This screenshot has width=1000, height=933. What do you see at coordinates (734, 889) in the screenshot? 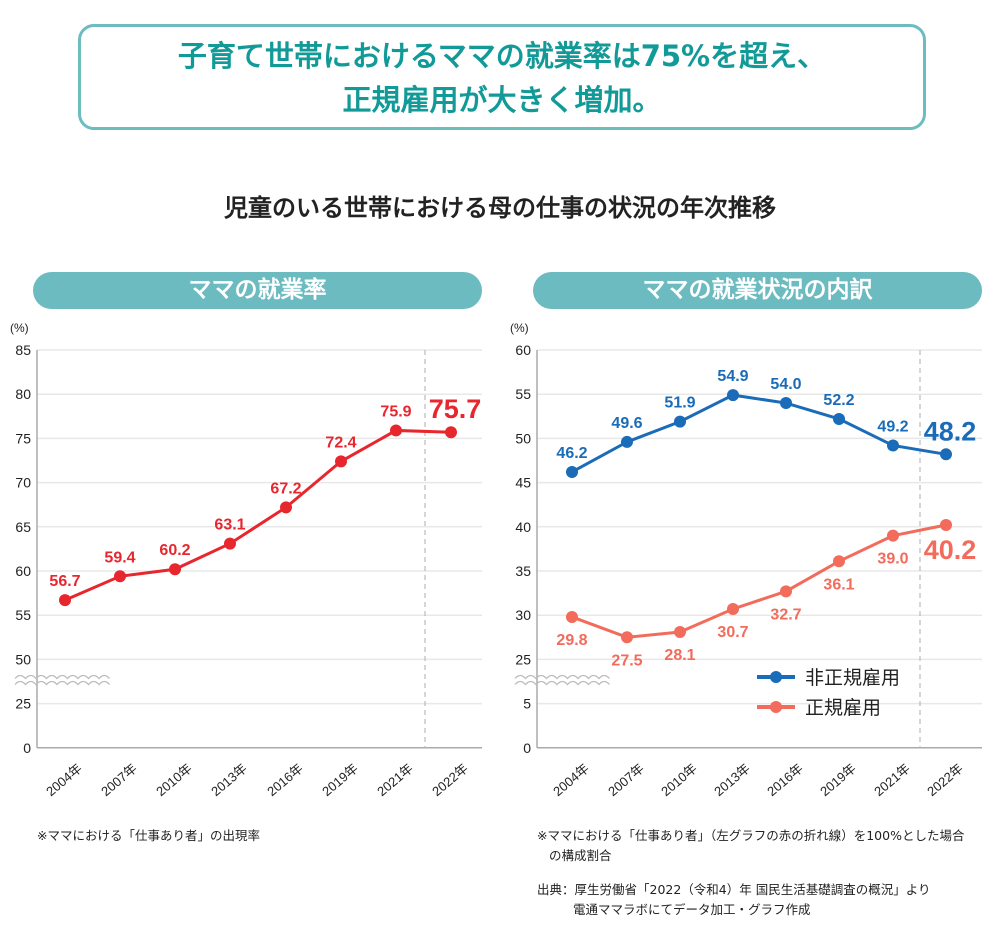
I see `source-line-1: 出典：厚生労働省「2022（令和4）年 国民生活基礎調査の概況」より` at bounding box center [734, 889].